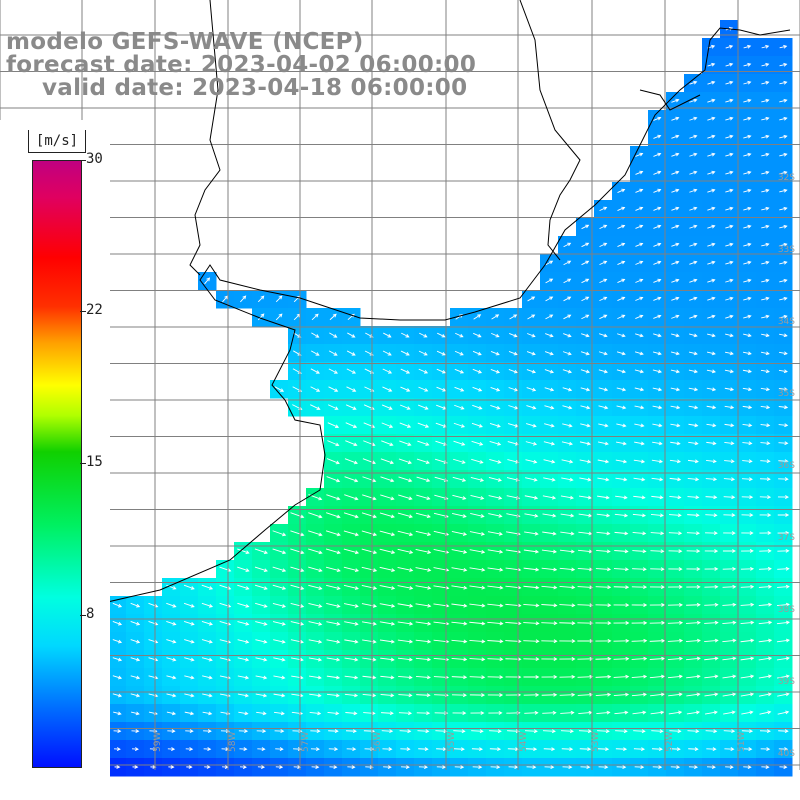 This screenshot has width=800, height=800. I want to click on colorbar-tick-mark, so click(83, 160).